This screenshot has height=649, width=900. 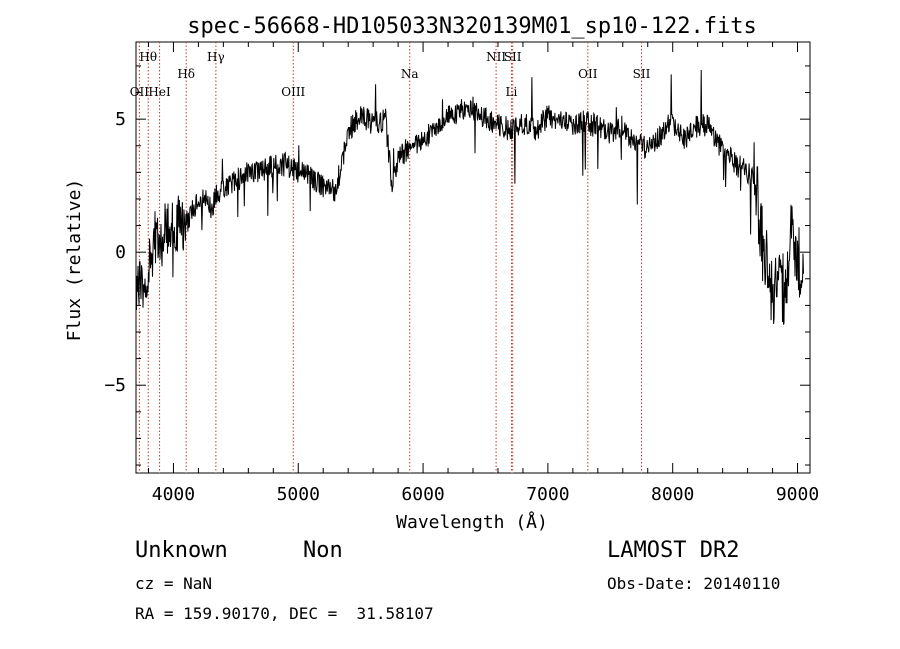 I want to click on spectral-line-label: Hδ, so click(x=186, y=74).